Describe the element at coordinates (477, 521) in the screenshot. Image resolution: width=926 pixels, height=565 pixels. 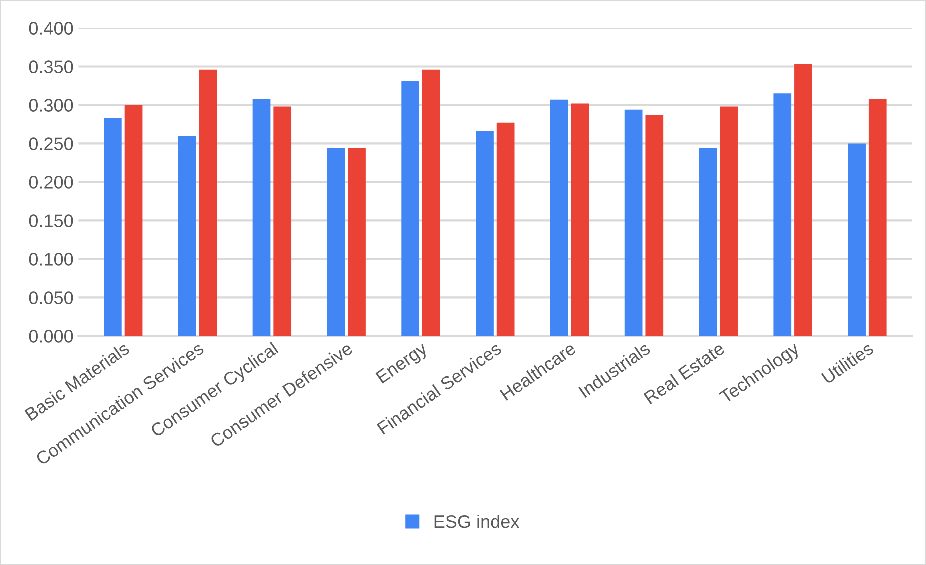
I see `legend-label: ESG index` at that location.